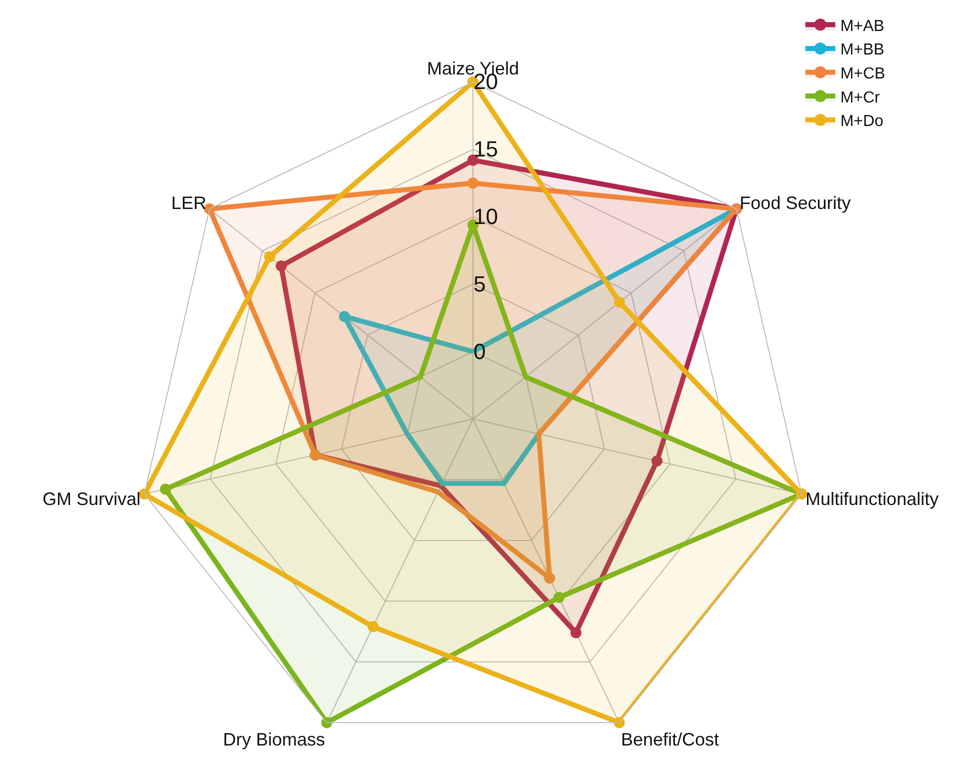 This screenshot has height=776, width=976. Describe the element at coordinates (273, 739) in the screenshot. I see `spoke-label: Dry Biomass` at that location.